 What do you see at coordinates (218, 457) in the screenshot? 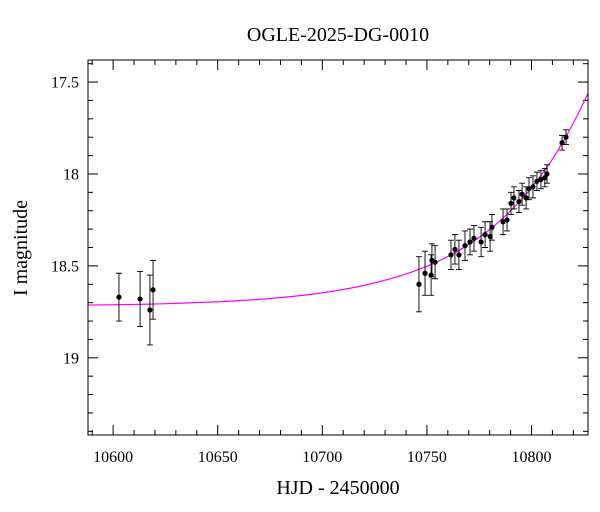
I see `x-tick-label: 10650` at bounding box center [218, 457].